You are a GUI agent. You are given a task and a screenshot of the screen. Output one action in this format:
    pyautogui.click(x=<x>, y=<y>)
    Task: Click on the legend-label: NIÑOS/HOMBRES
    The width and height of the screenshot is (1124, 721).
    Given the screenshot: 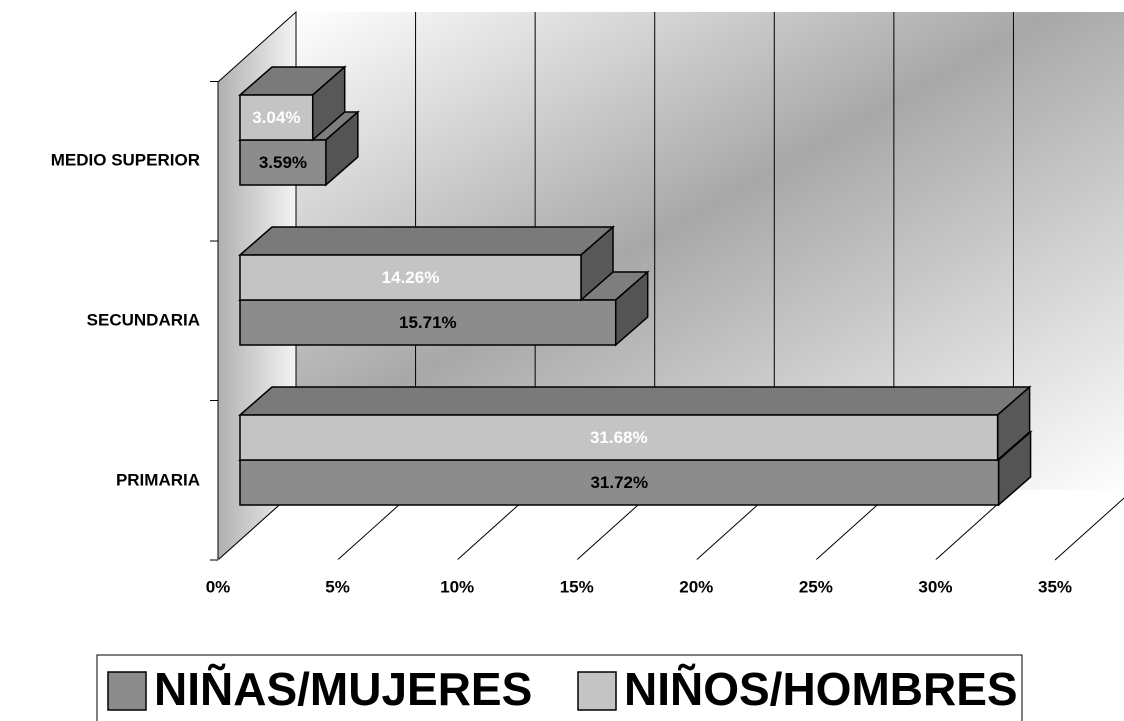 What is the action you would take?
    pyautogui.click(x=821, y=689)
    